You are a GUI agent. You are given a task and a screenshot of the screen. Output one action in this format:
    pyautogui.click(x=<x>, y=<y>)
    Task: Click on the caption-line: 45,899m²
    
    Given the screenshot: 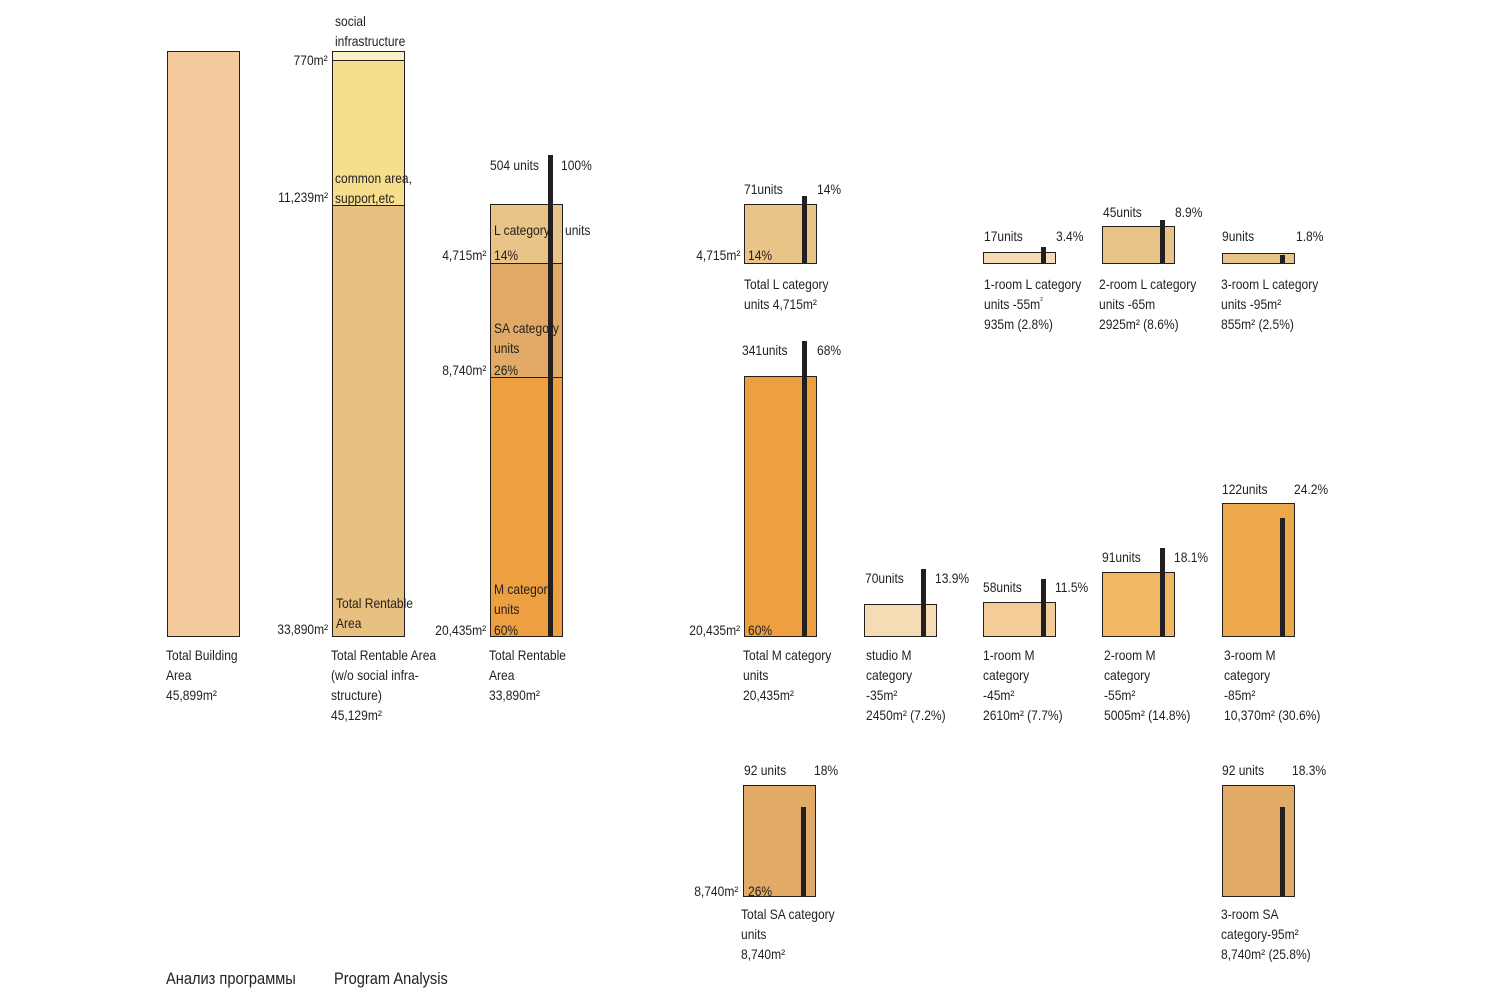 What is the action you would take?
    pyautogui.click(x=191, y=695)
    